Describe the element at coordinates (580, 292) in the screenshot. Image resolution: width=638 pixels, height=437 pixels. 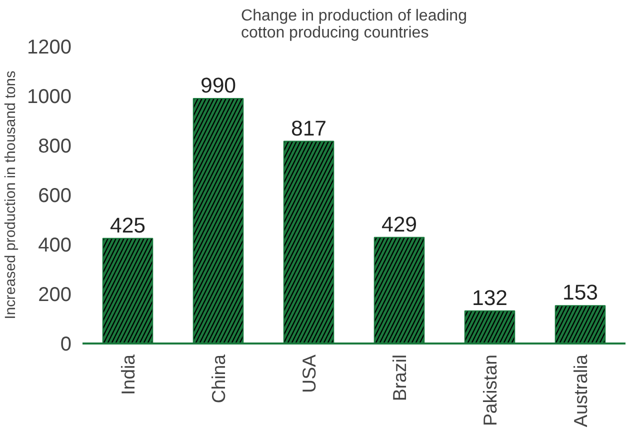
I see `data-label: 153` at that location.